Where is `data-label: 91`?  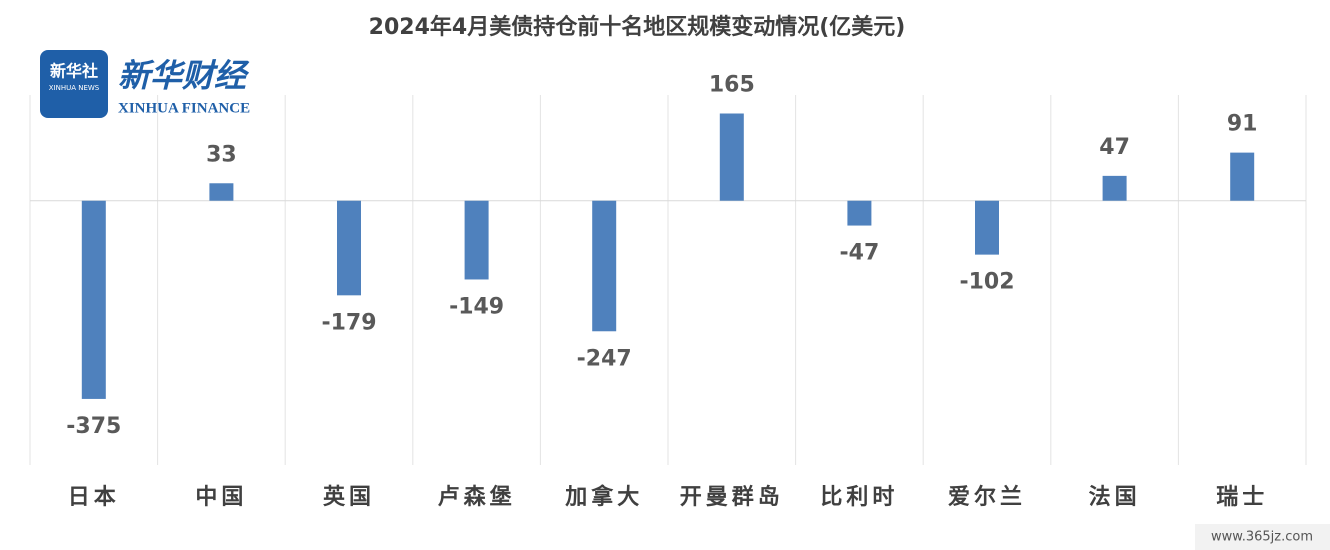
data-label: 91 is located at coordinates (1242, 124).